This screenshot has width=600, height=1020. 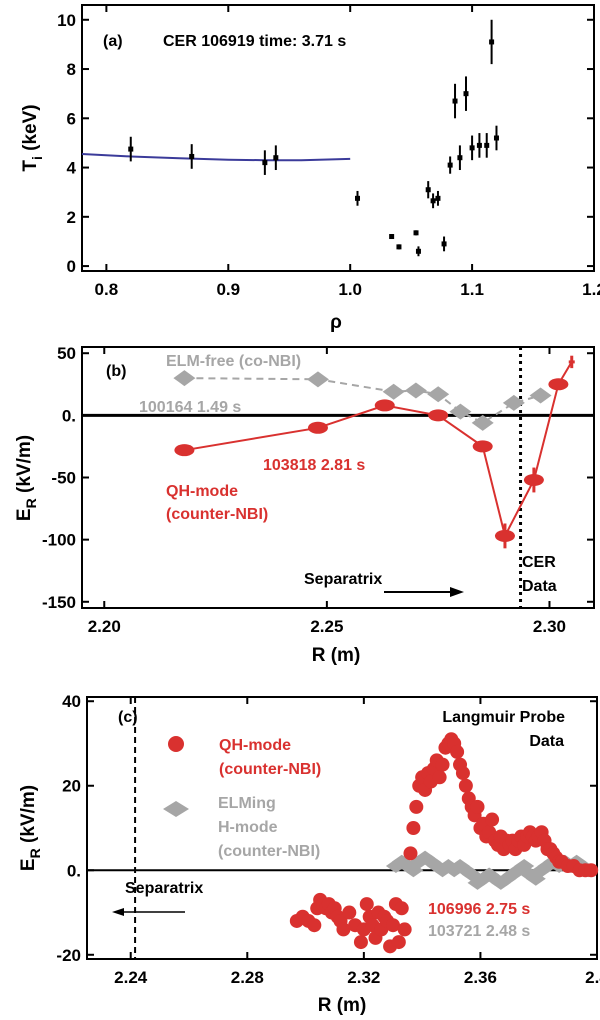 What do you see at coordinates (72, 168) in the screenshot?
I see `panel-a-ytick-label: 4` at bounding box center [72, 168].